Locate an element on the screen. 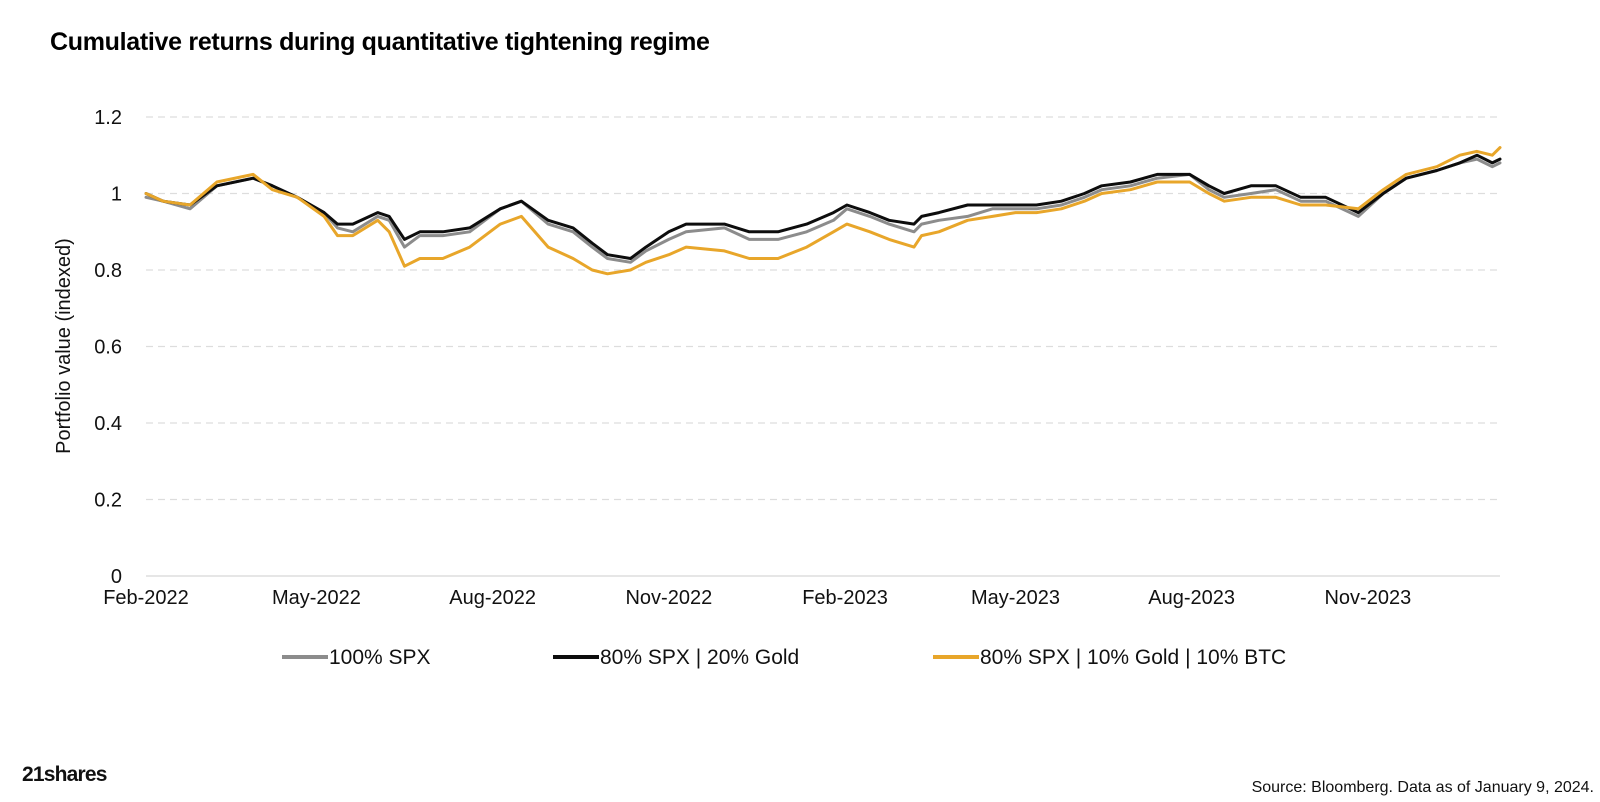 The image size is (1600, 802). y-tick-label: 0.4 is located at coordinates (108, 424).